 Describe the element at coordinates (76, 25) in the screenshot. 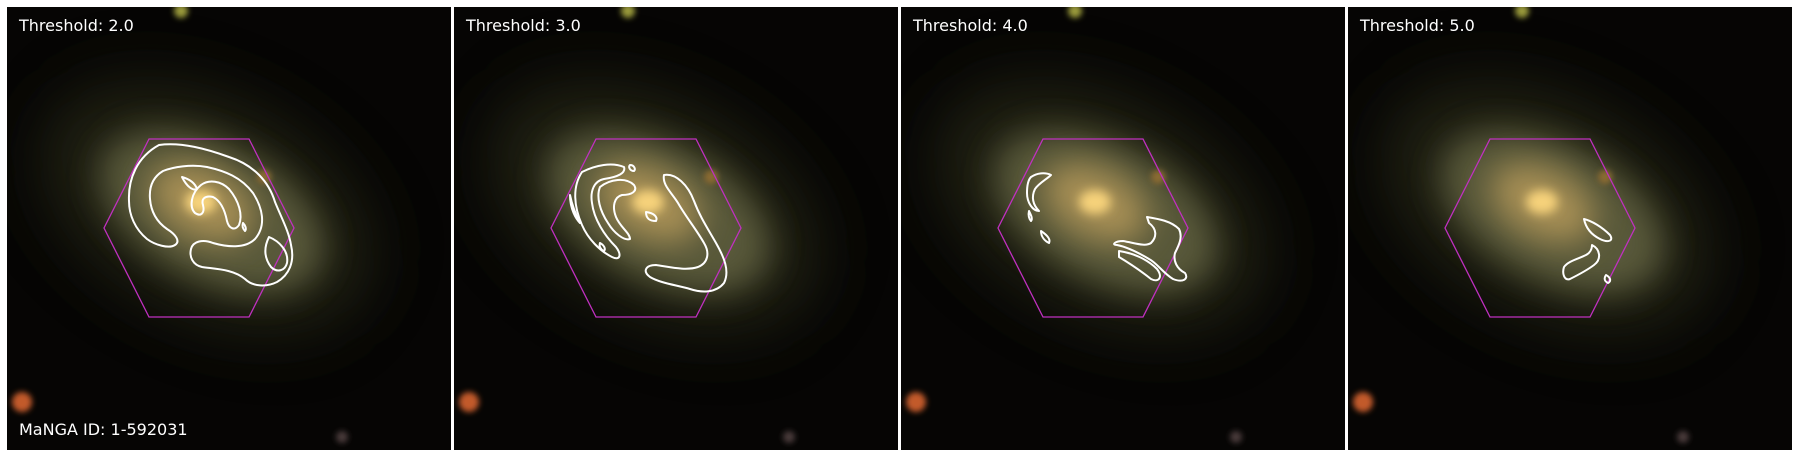

I see `panel-title: Threshold: 2.0` at that location.